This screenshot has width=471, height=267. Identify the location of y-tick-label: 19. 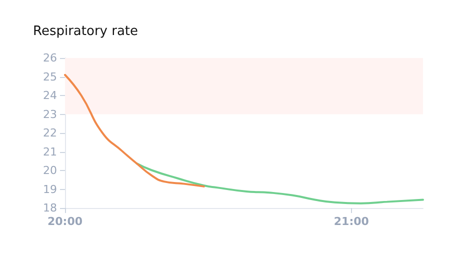
(50, 189).